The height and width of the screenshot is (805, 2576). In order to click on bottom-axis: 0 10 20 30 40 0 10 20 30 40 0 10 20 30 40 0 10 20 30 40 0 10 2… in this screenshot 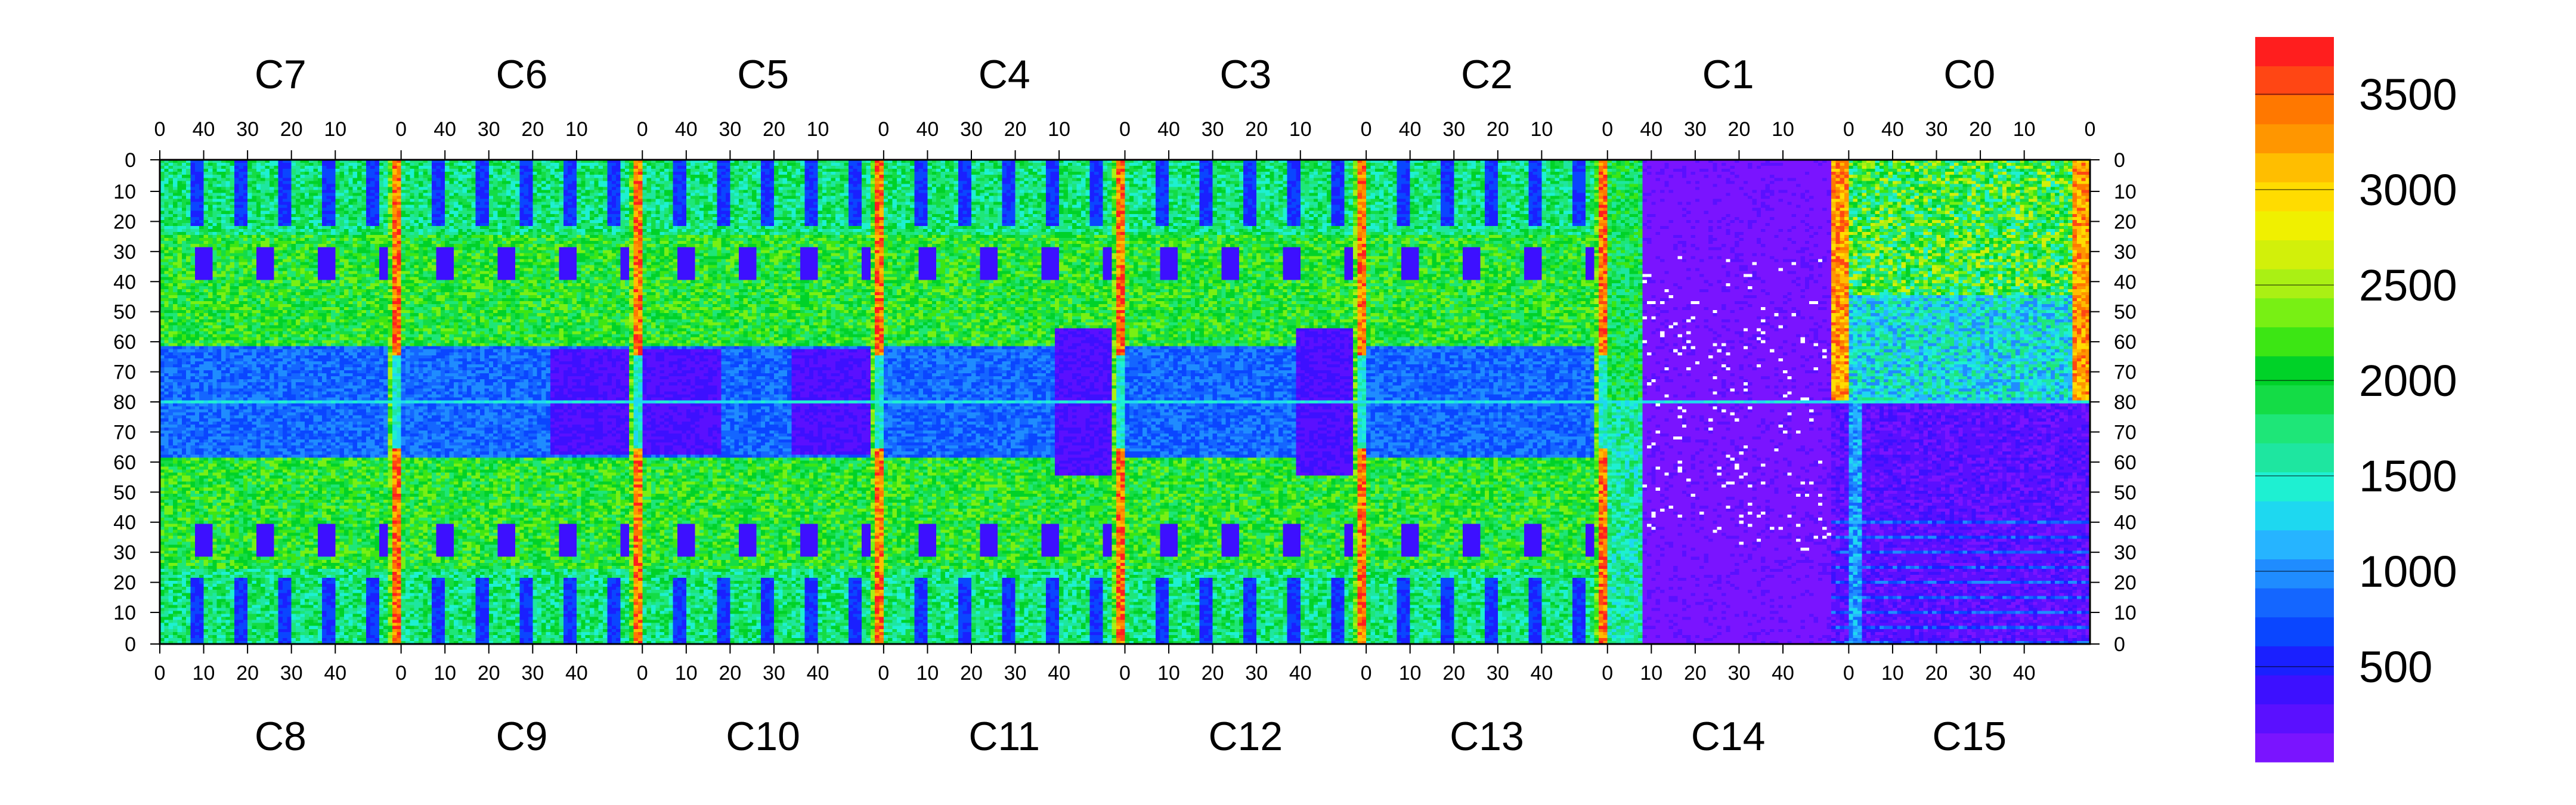, I will do `click(1095, 664)`.